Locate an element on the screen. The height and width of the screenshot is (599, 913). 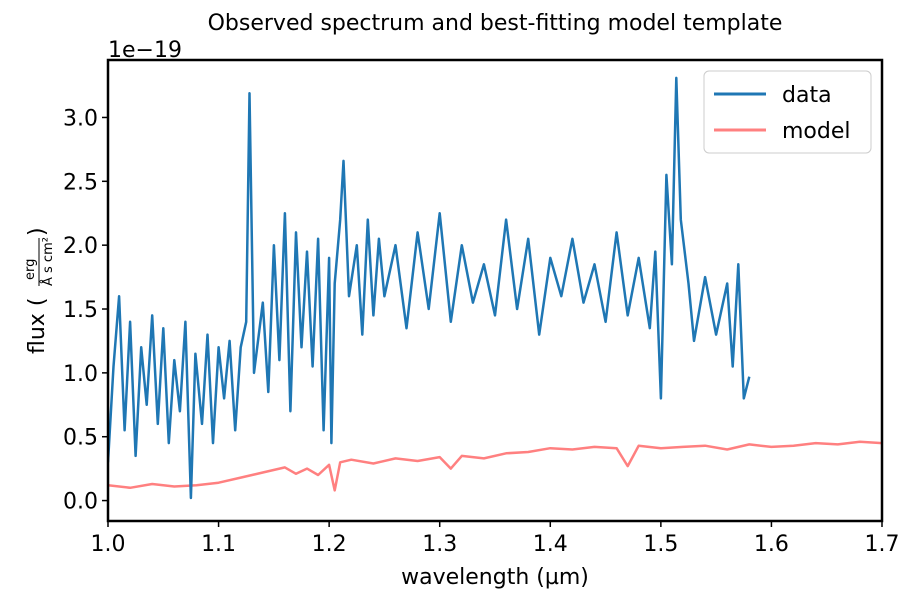
y-axis-label-numerator: erg is located at coordinates (30, 269).